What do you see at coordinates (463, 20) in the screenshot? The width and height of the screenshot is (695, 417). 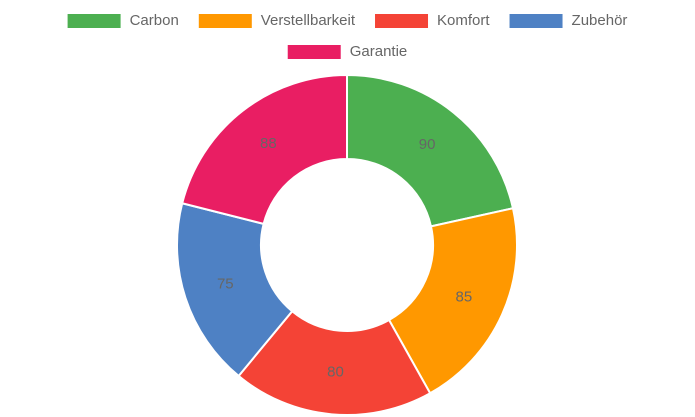 I see `legend-label: Komfort` at bounding box center [463, 20].